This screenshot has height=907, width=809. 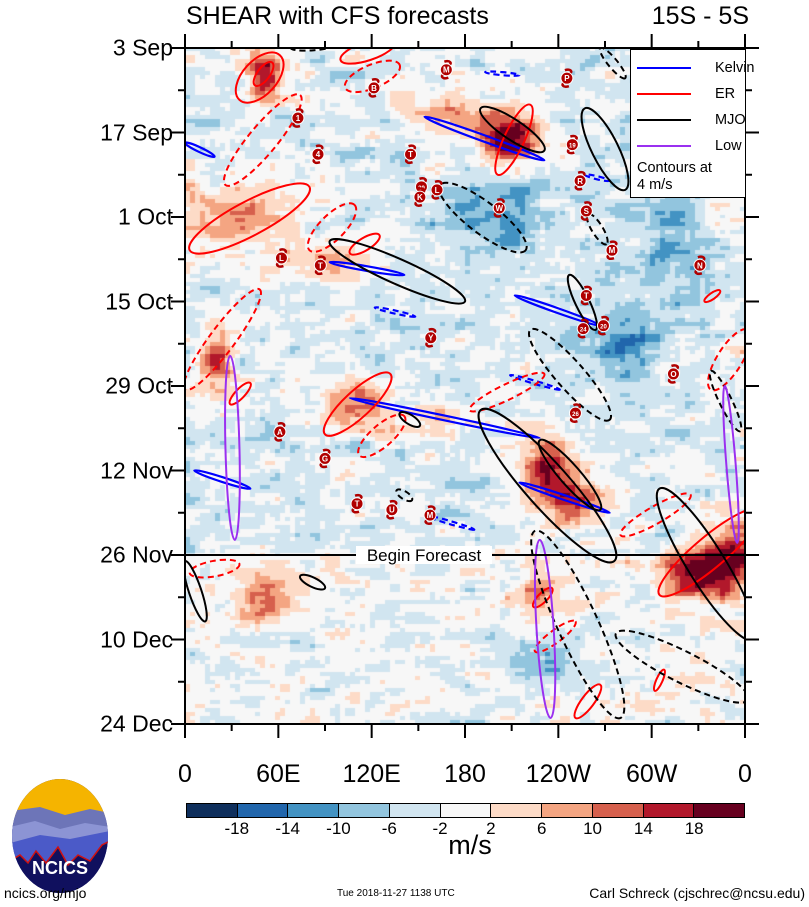 I want to click on storm-label: A, so click(x=280, y=432).